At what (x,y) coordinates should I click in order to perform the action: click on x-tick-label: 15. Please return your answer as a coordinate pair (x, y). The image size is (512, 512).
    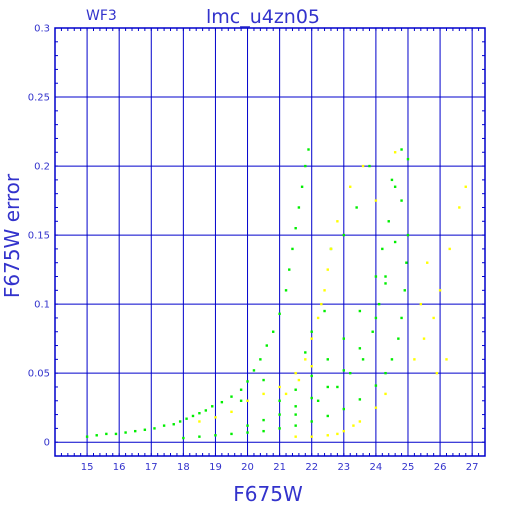
    Looking at the image, I should click on (87, 467).